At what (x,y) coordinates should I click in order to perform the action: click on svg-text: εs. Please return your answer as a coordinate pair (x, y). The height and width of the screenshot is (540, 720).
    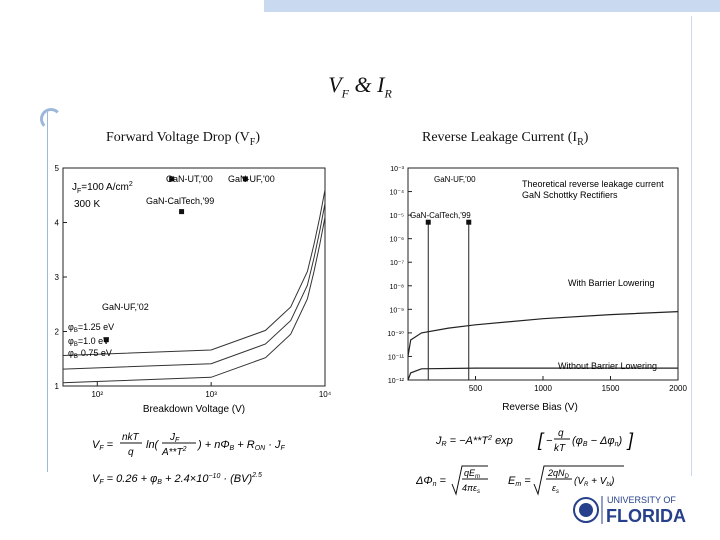
    Looking at the image, I should click on (555, 489).